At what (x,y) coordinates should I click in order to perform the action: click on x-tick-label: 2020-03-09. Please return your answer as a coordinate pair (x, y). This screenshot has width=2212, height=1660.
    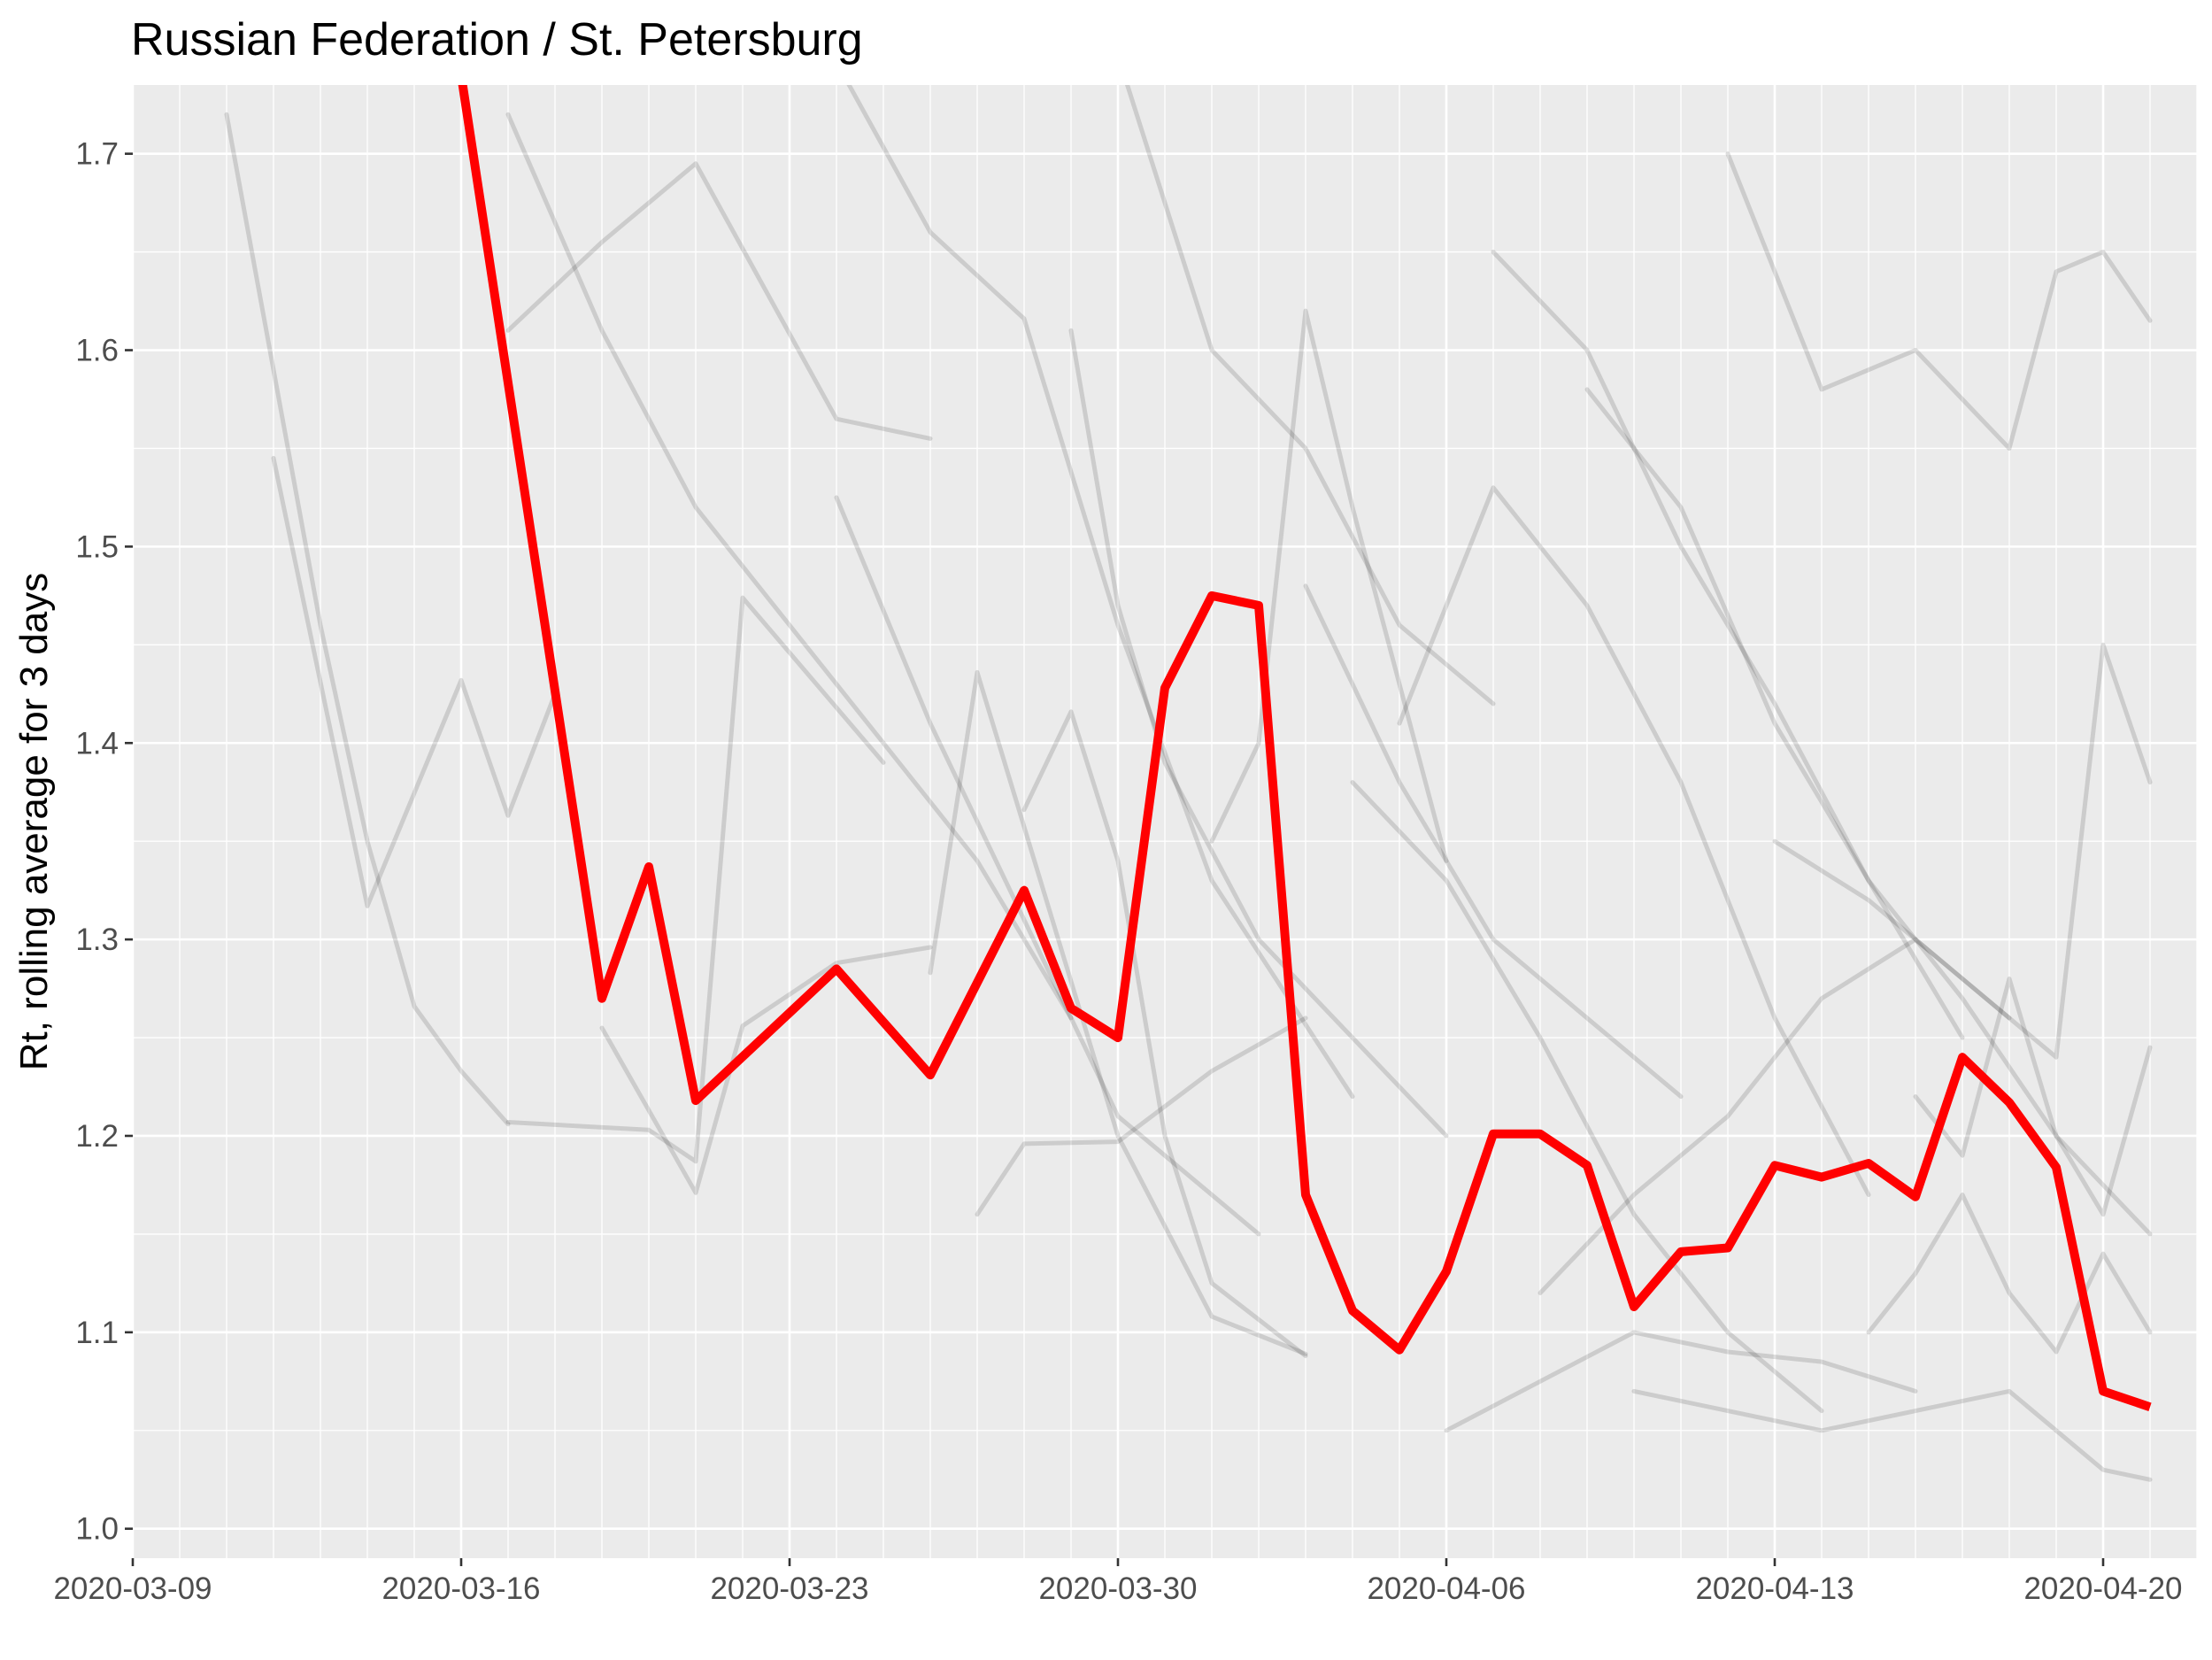
    Looking at the image, I should click on (132, 1588).